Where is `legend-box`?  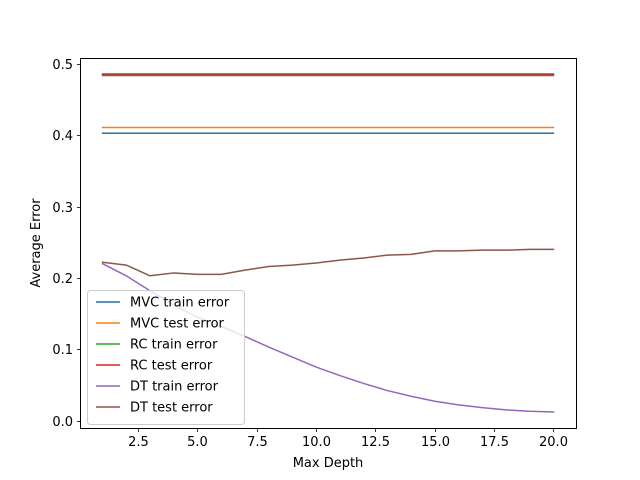
legend-box is located at coordinates (166, 357).